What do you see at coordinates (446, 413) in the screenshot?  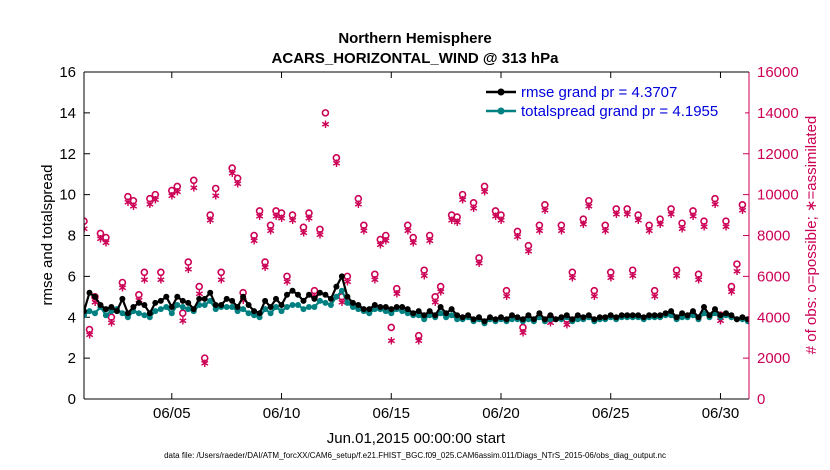 I see `x-tick-labels: 06/05 06/10 06/15 06/20 06/25 06/30` at bounding box center [446, 413].